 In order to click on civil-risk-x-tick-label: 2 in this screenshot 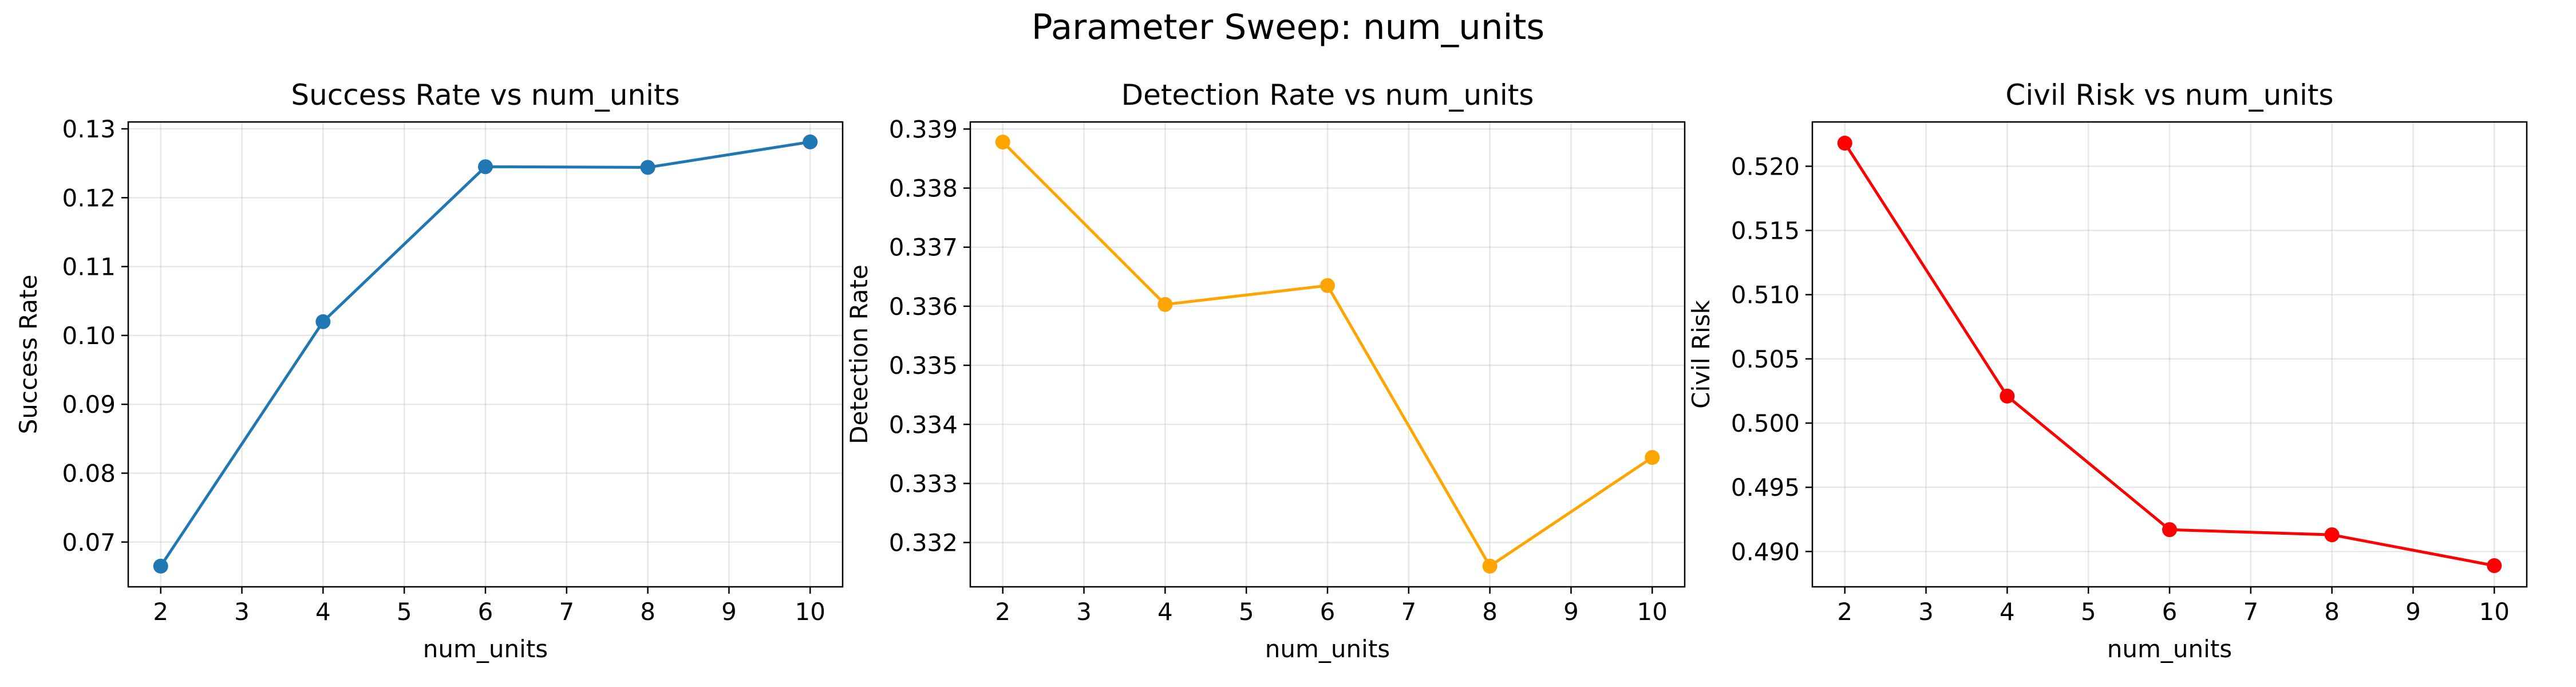, I will do `click(1844, 612)`.